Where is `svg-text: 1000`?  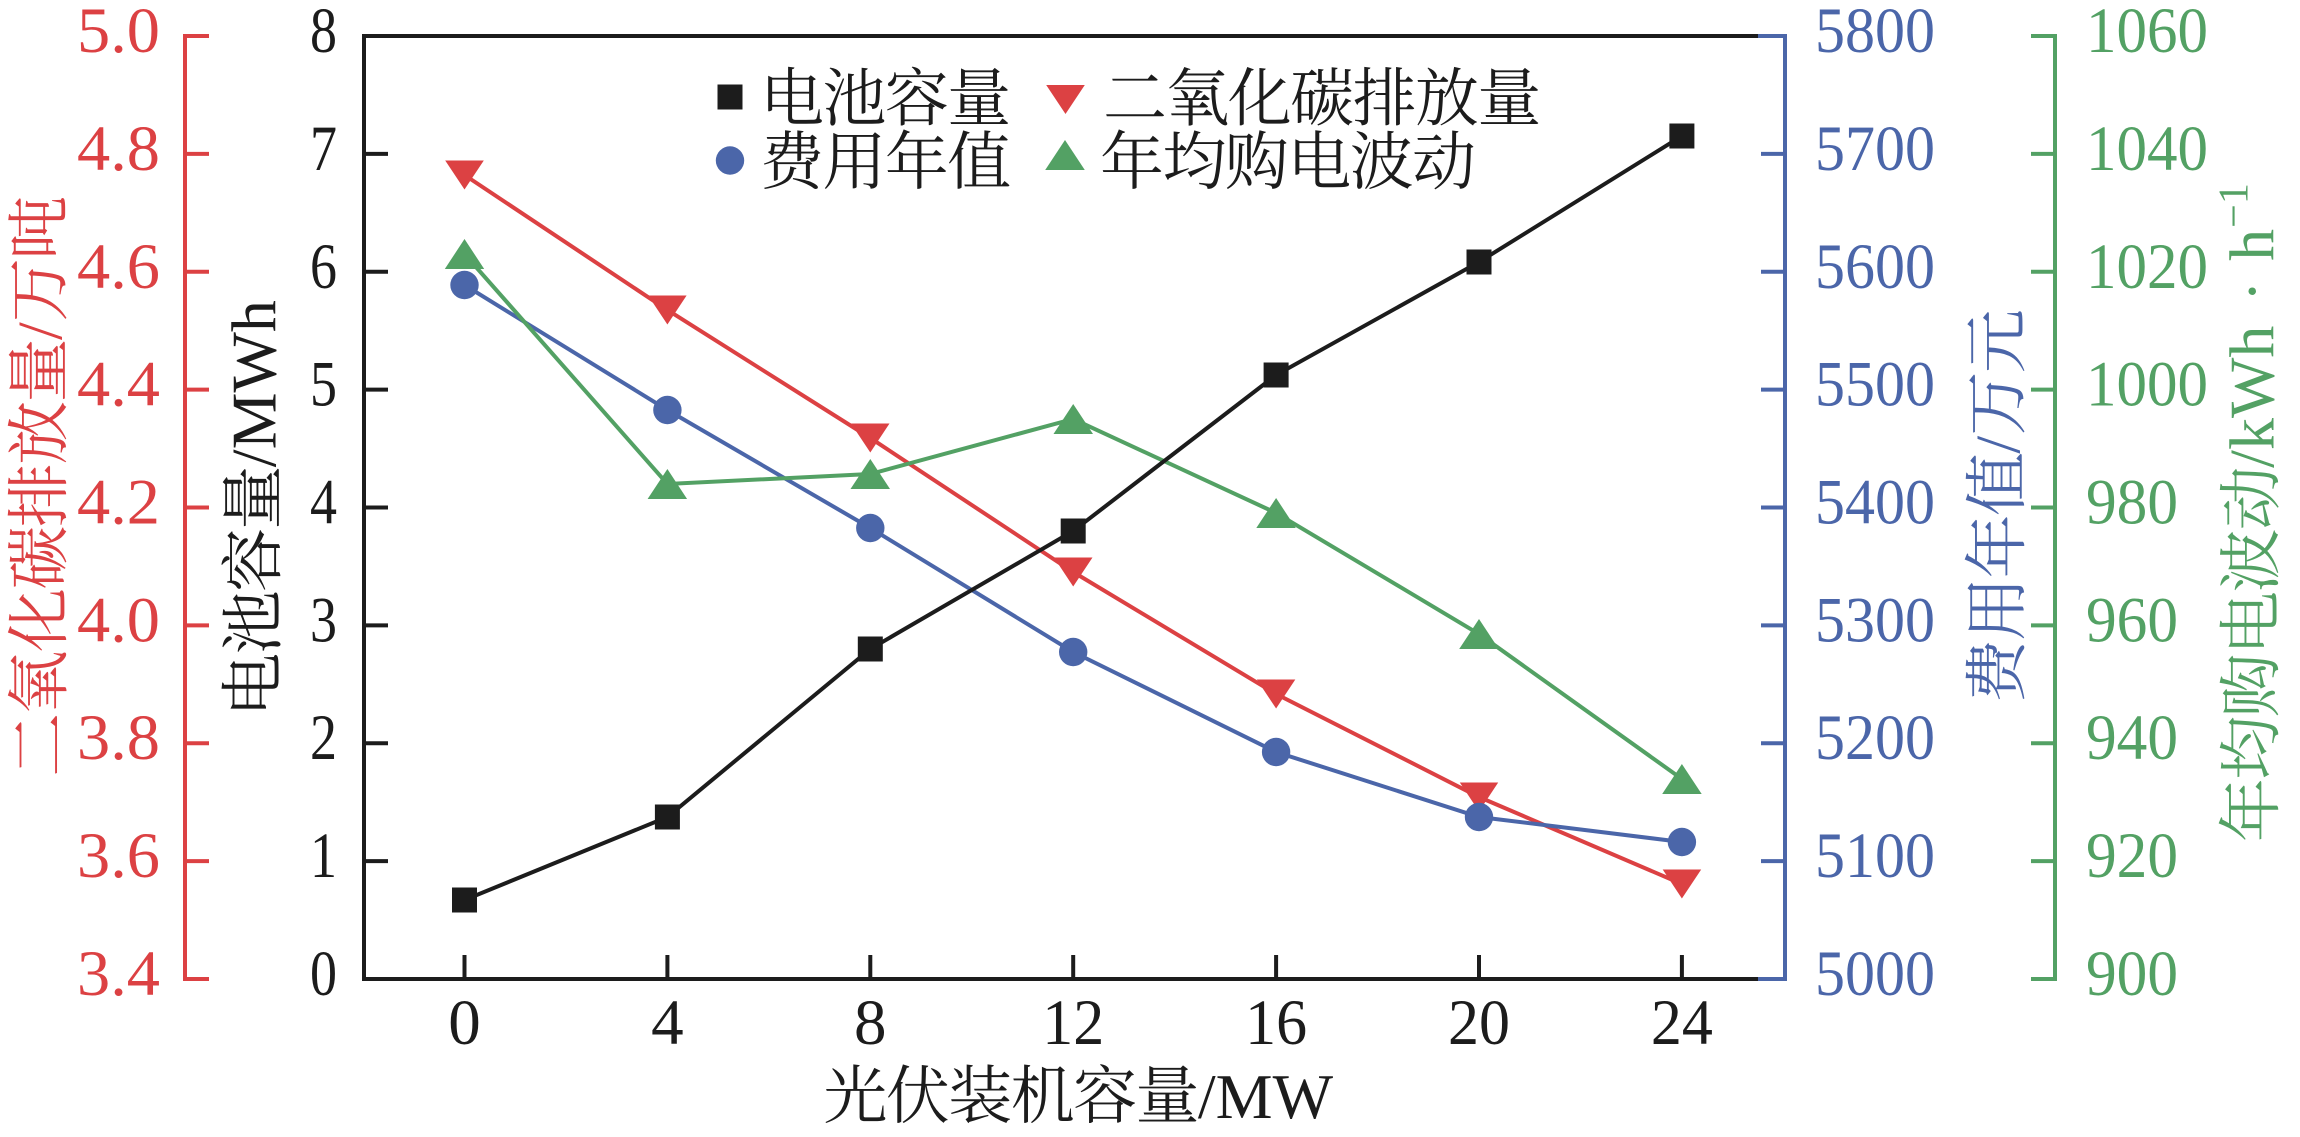 svg-text: 1000 is located at coordinates (2147, 385).